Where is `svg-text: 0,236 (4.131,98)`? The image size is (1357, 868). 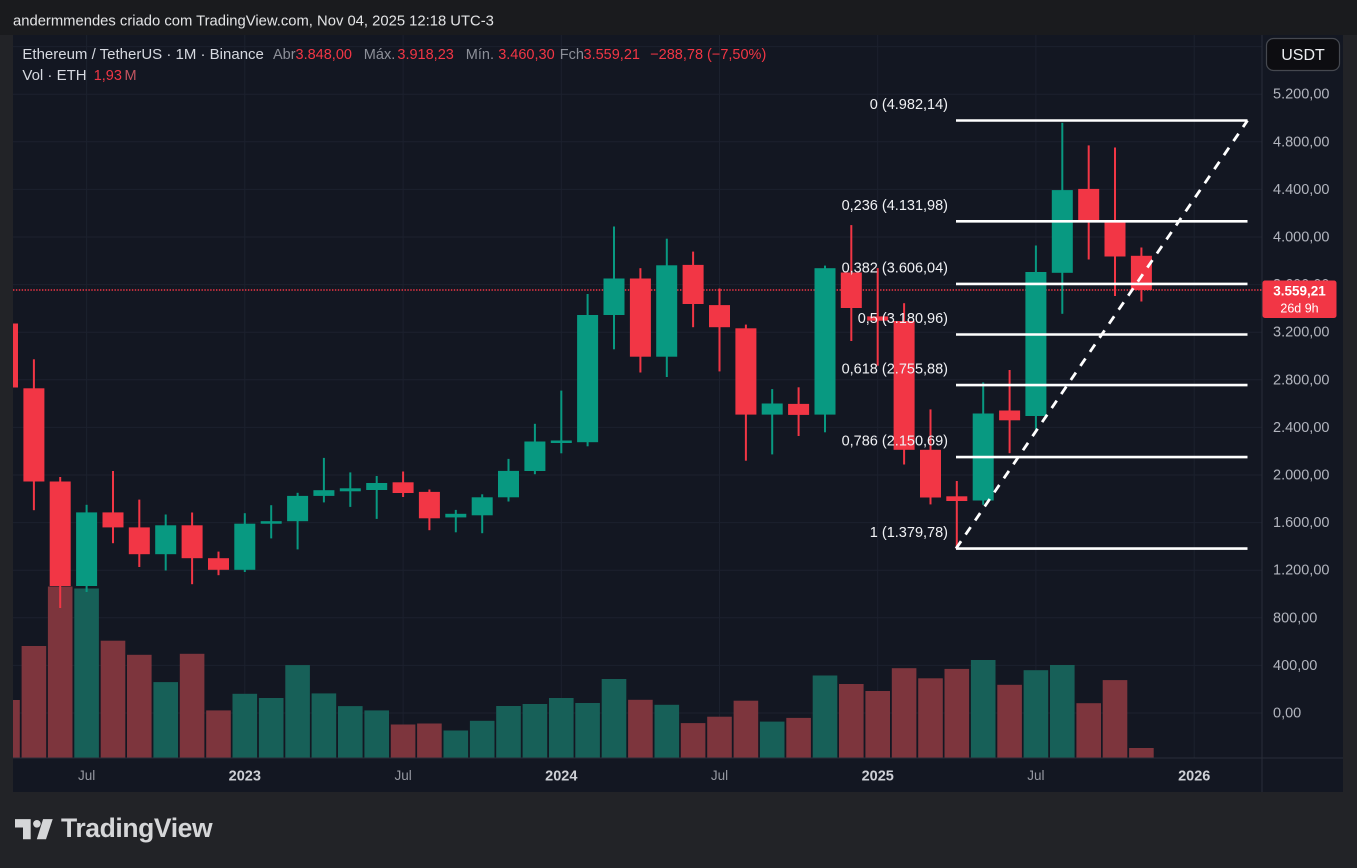 svg-text: 0,236 (4.131,98) is located at coordinates (895, 206).